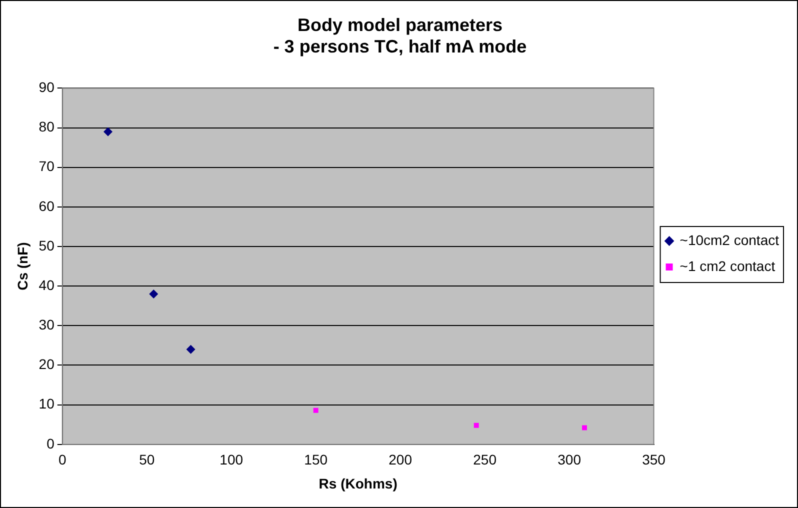 Image resolution: width=798 pixels, height=508 pixels. What do you see at coordinates (46, 364) in the screenshot?
I see `y-tick-label: 20` at bounding box center [46, 364].